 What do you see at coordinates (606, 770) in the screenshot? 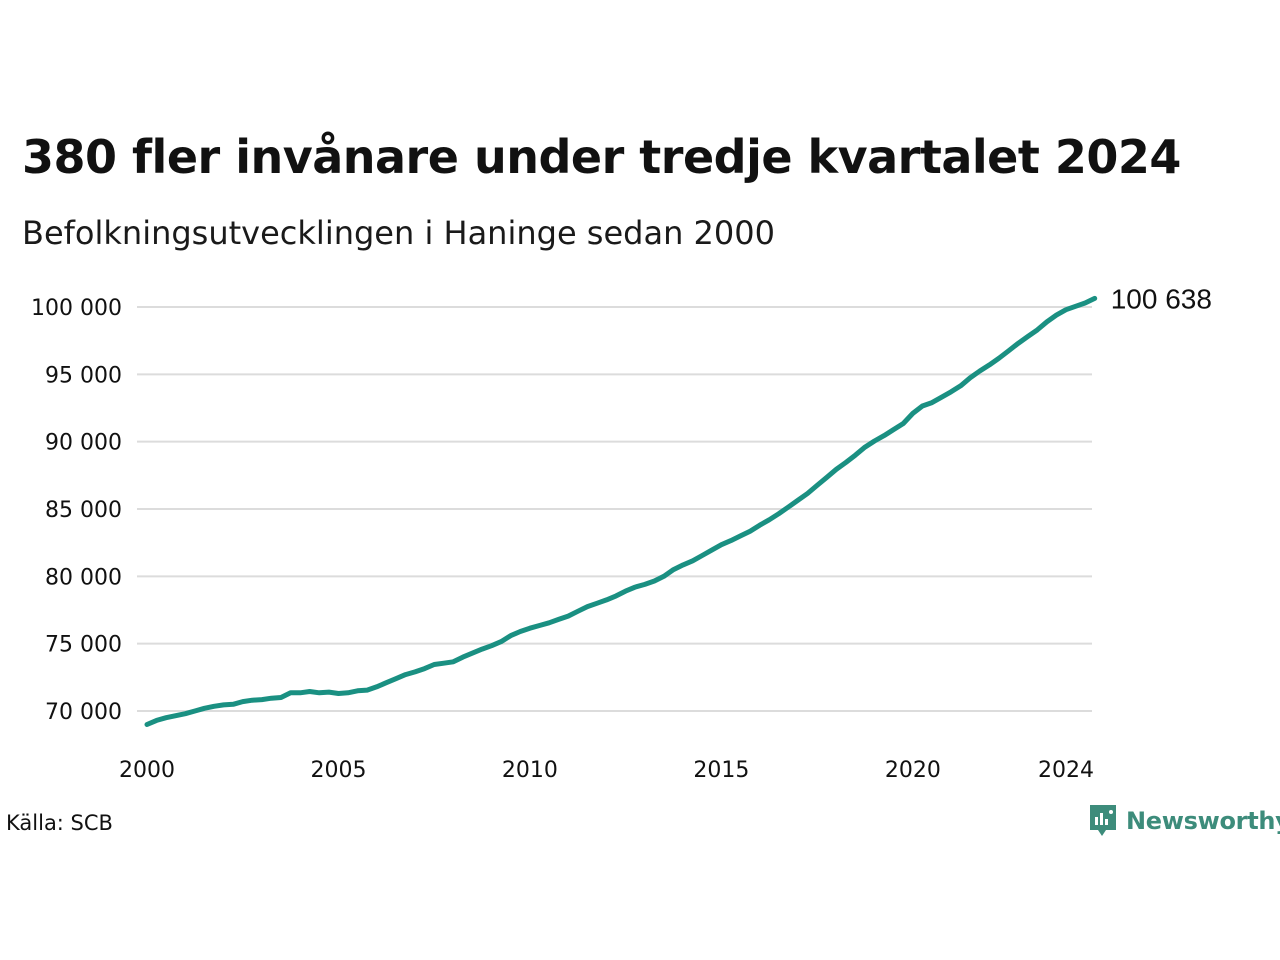
I see `x-axis-tick-labels: 2000 2005 2010 2015 2020 2024` at bounding box center [606, 770].